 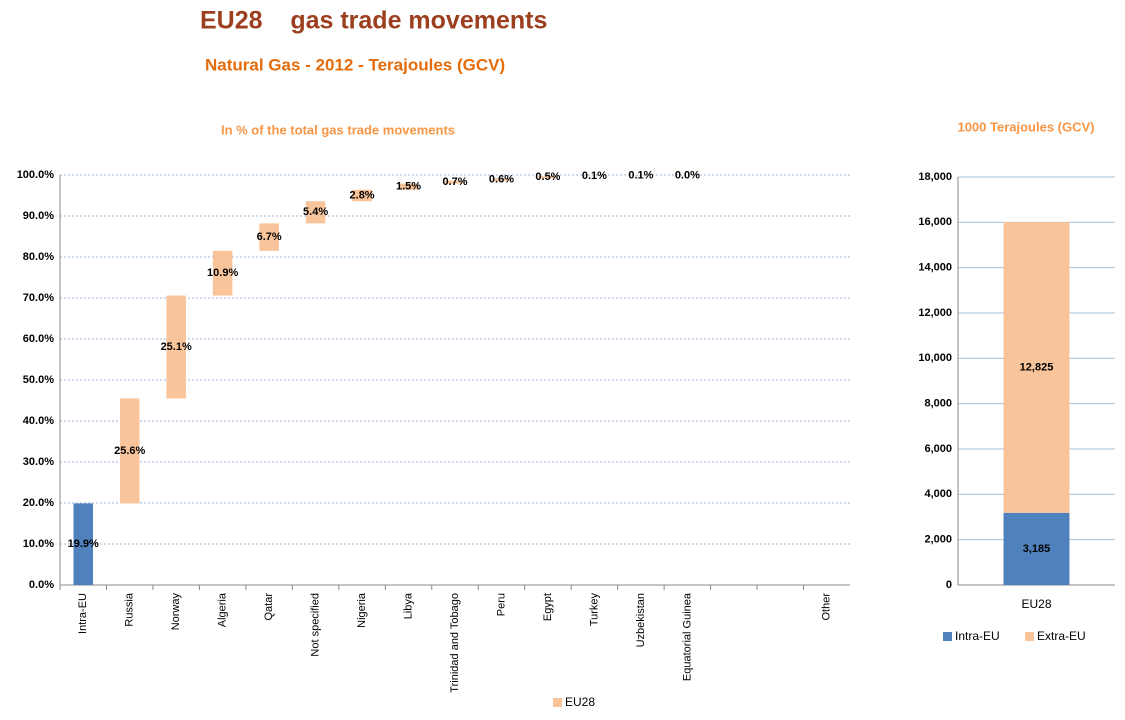 What do you see at coordinates (373, 21) in the screenshot?
I see `page-title: EU28 gas trade movements` at bounding box center [373, 21].